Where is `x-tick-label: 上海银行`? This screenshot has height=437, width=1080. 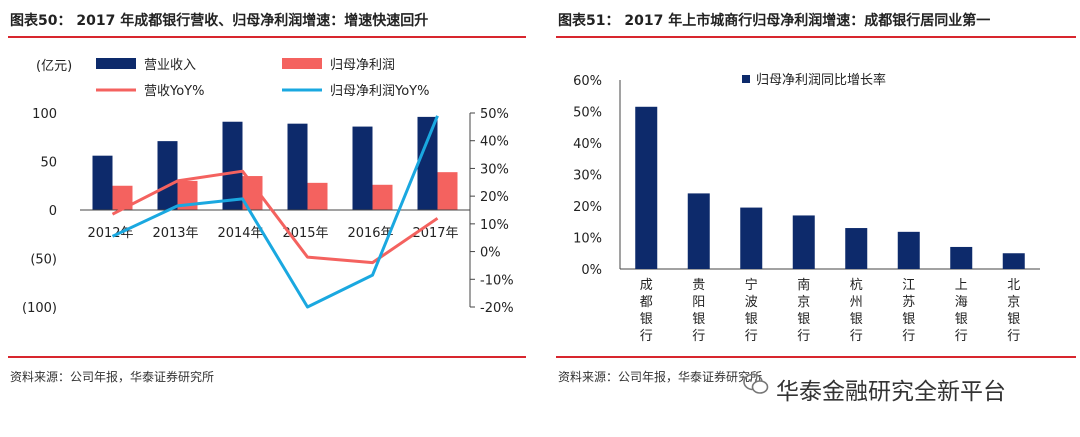 x-tick-label: 上海银行 is located at coordinates (961, 311).